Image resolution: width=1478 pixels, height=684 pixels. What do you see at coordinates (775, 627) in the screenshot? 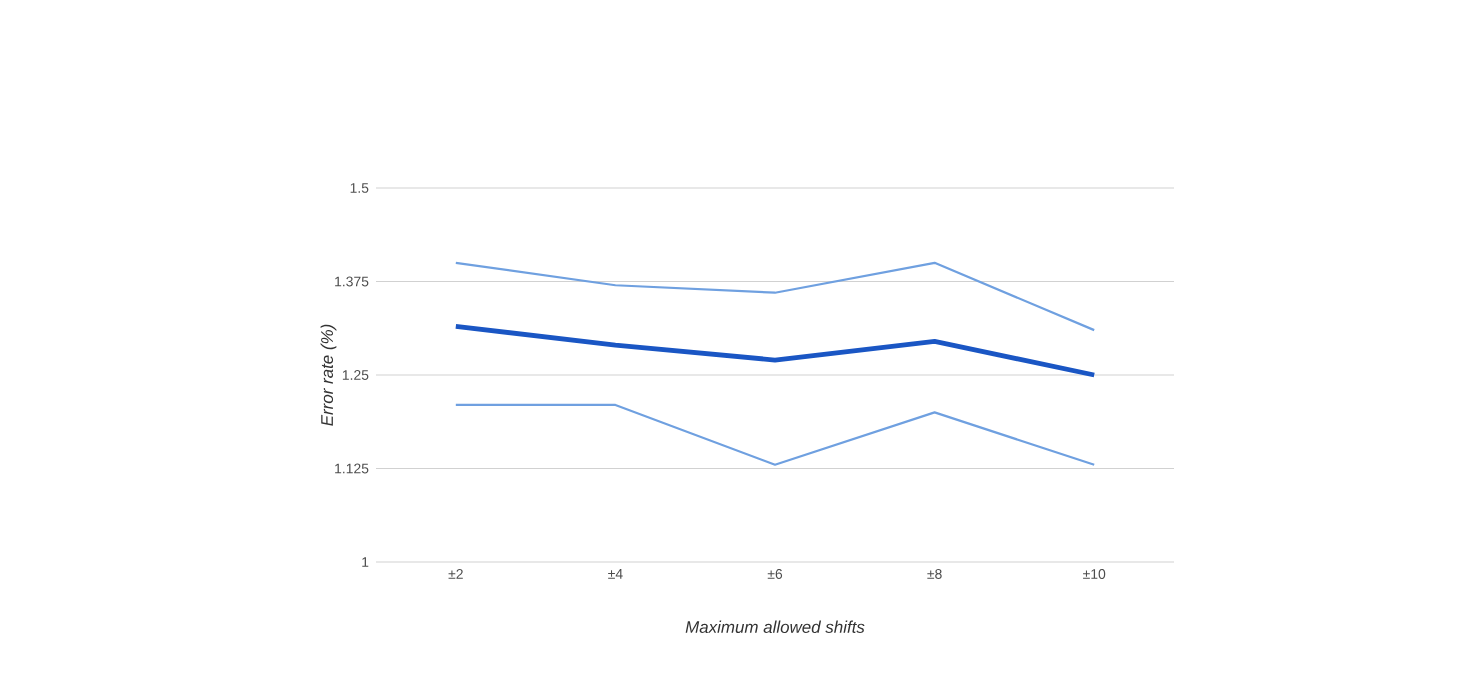
I see `x-axis-title: Maximum allowed shifts` at bounding box center [775, 627].